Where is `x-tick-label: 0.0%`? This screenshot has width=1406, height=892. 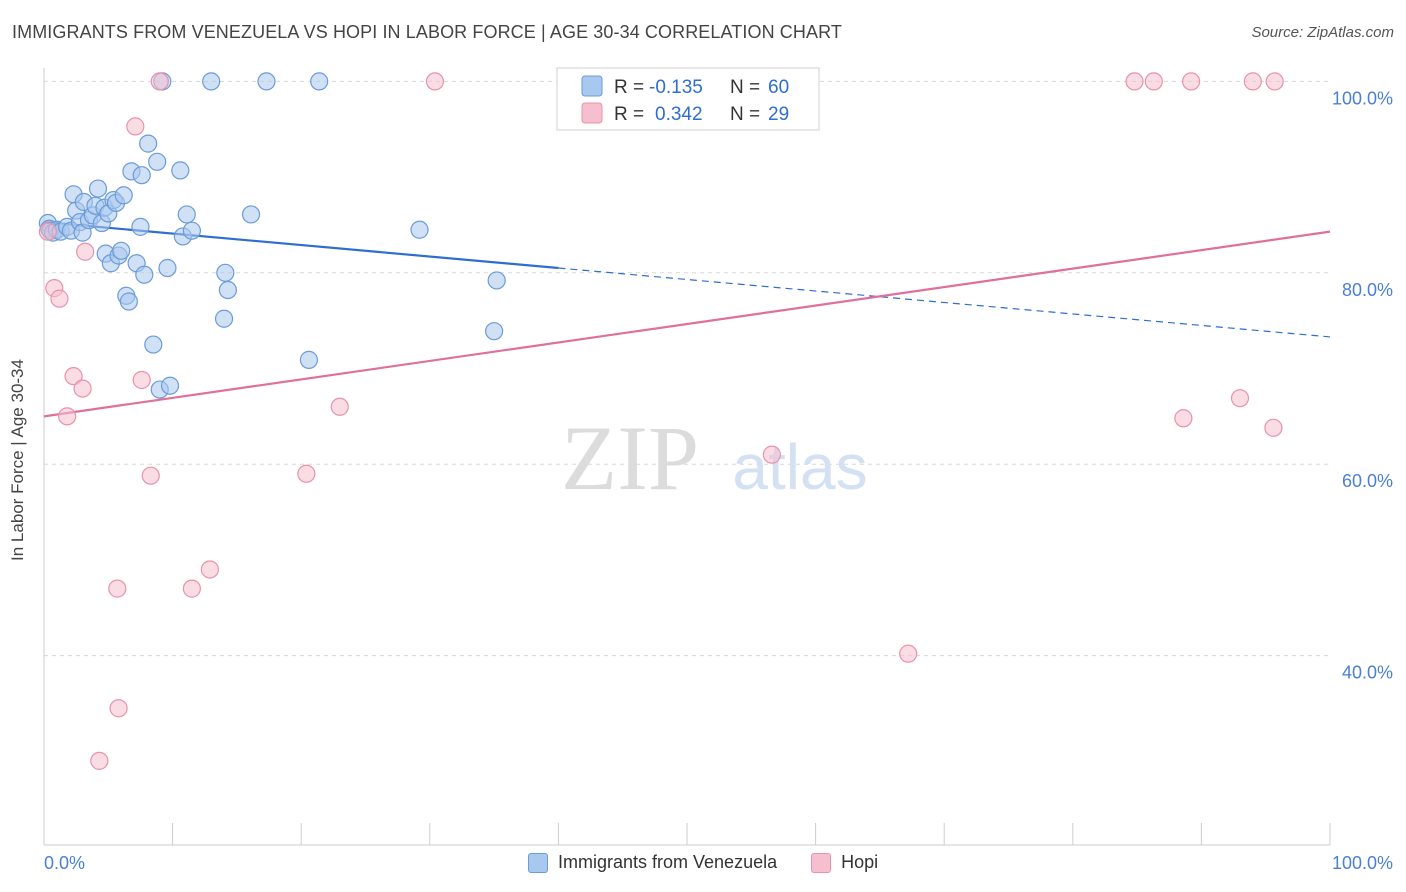 x-tick-label: 0.0% is located at coordinates (64, 863).